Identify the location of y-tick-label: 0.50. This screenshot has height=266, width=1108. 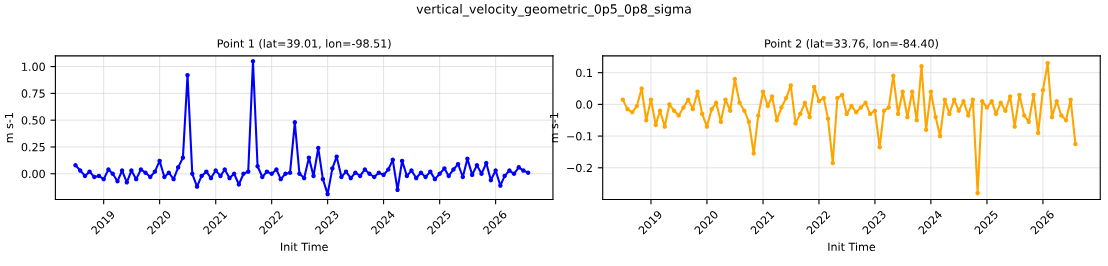
(33, 120).